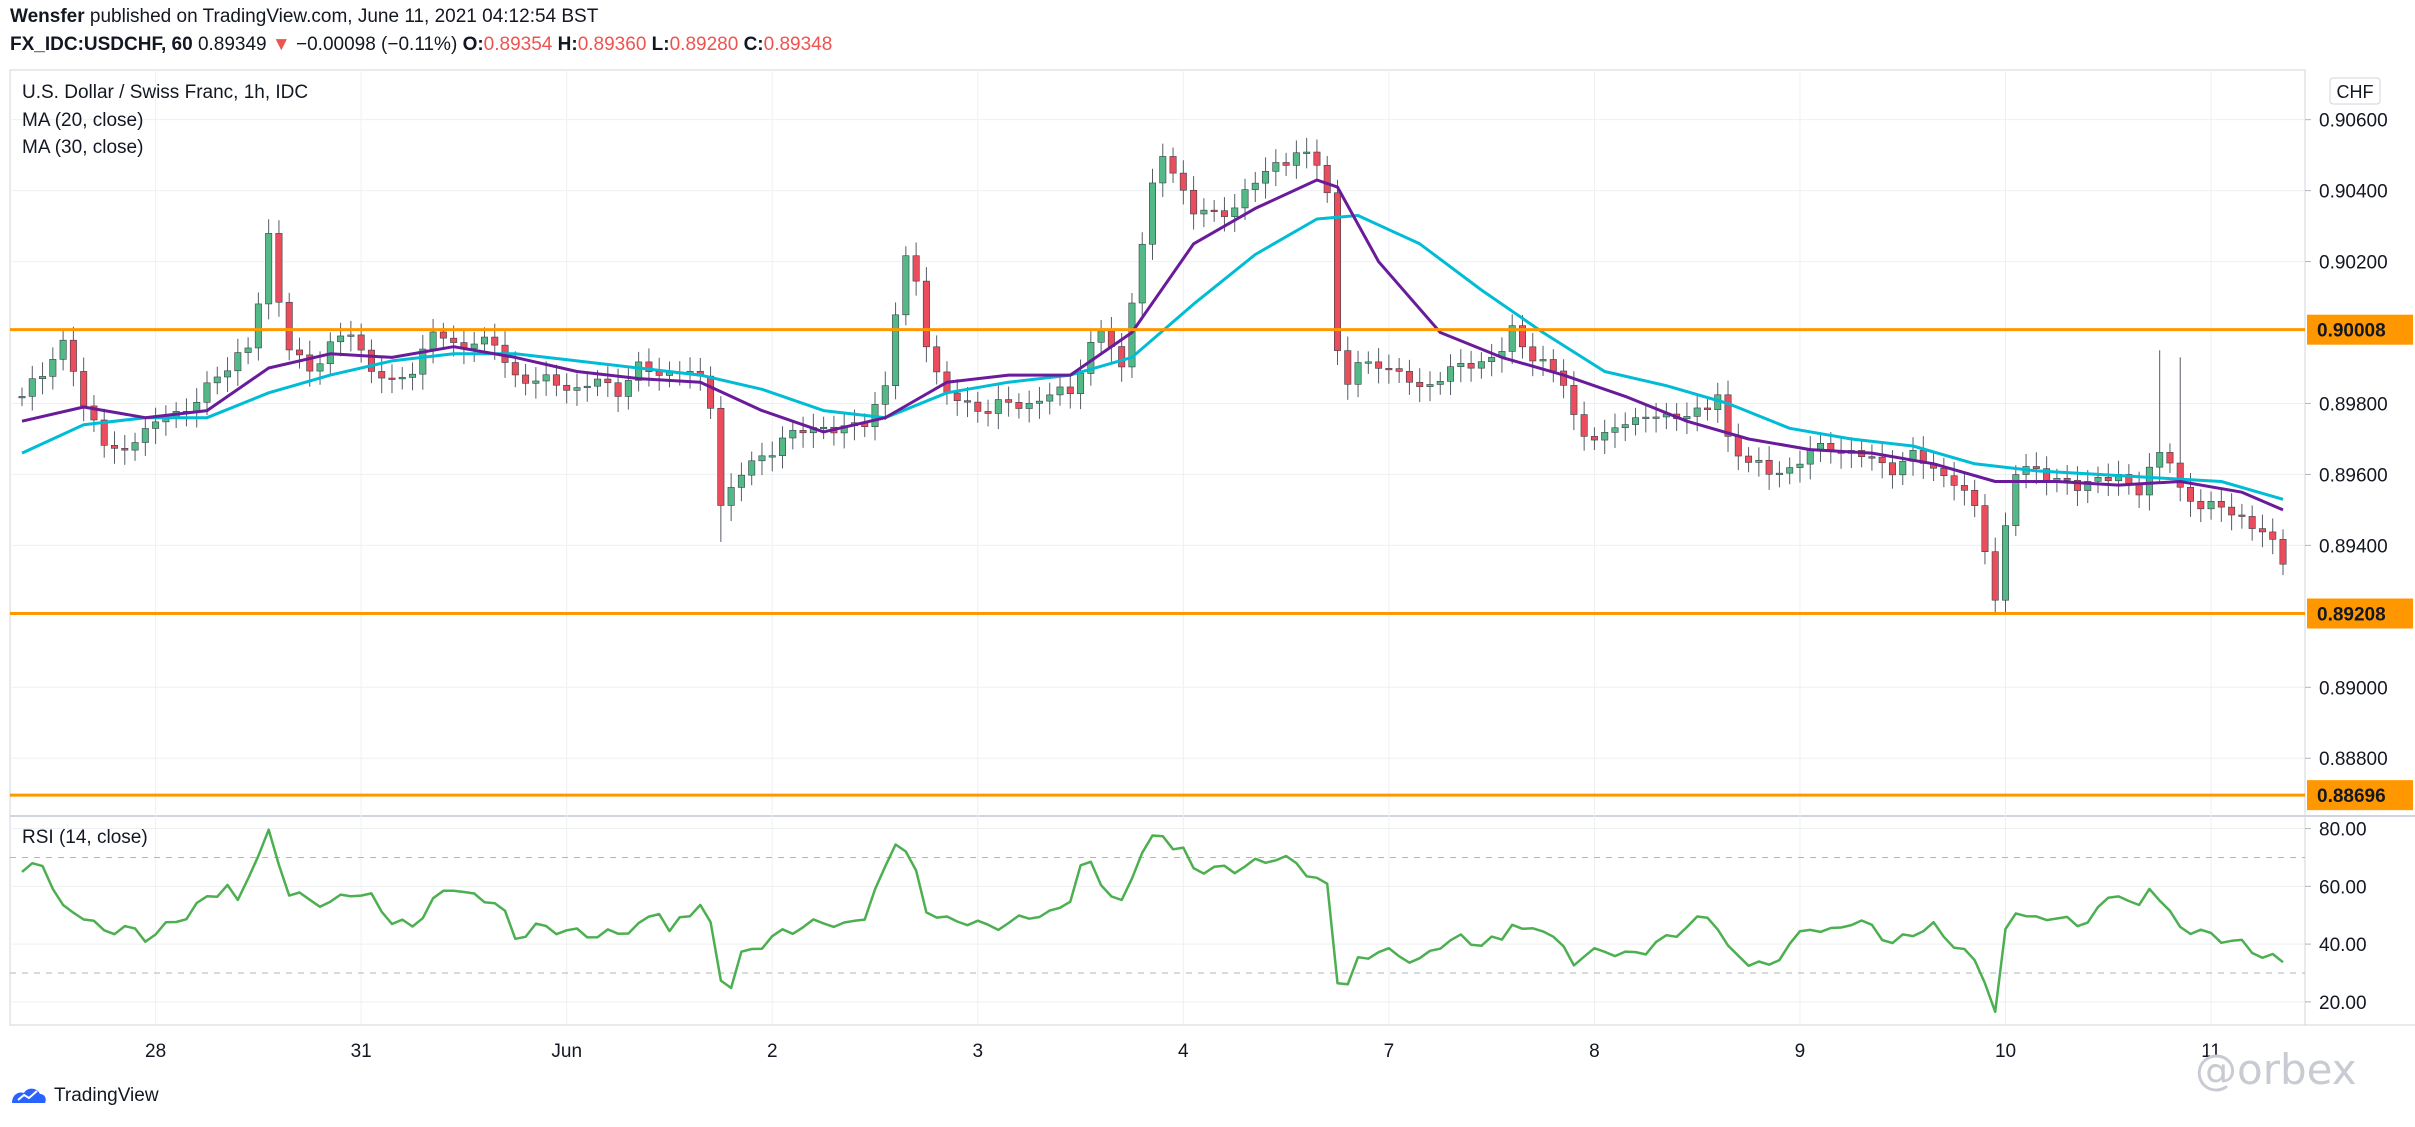 The width and height of the screenshot is (2415, 1127). What do you see at coordinates (84, 1096) in the screenshot?
I see `tradingview-footer: TradingView` at bounding box center [84, 1096].